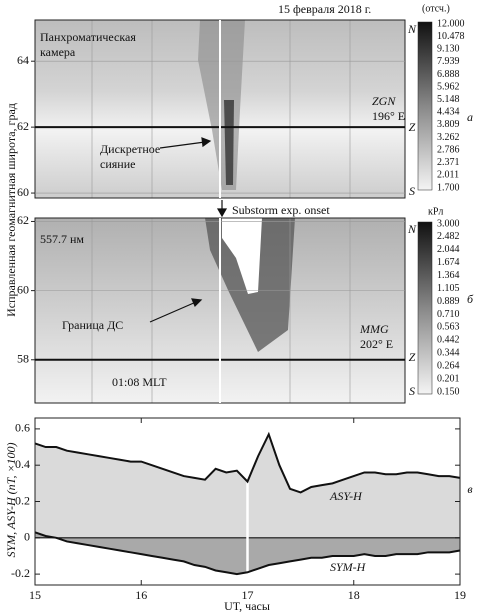  Describe the element at coordinates (354, 595) in the screenshot. I see `x-tick-label: 18` at that location.